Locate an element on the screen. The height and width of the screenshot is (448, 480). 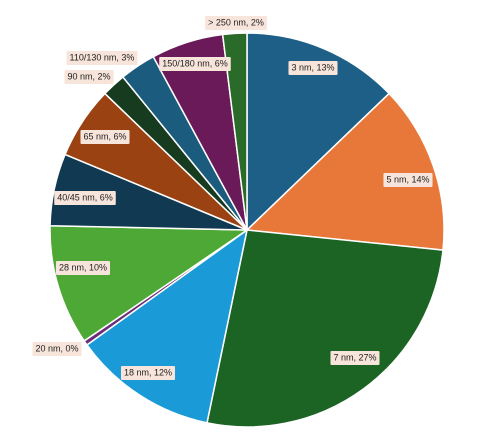
data-label: 110/130 nm, 3% is located at coordinates (102, 57).